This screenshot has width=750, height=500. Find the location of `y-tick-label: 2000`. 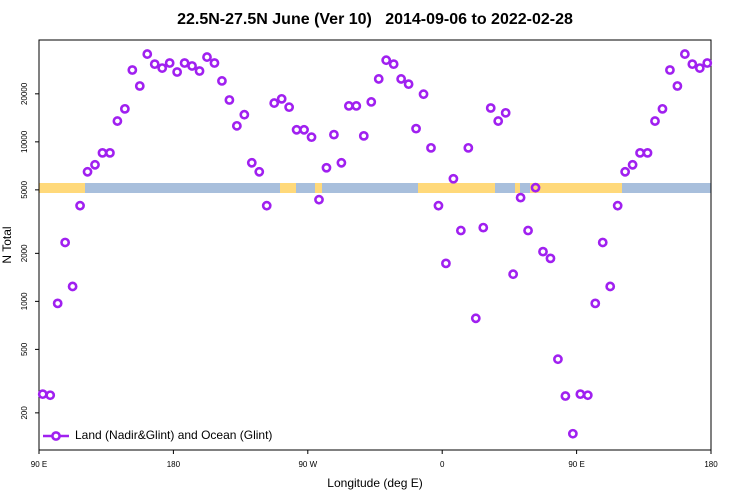

y-tick-label: 2000 is located at coordinates (24, 253).